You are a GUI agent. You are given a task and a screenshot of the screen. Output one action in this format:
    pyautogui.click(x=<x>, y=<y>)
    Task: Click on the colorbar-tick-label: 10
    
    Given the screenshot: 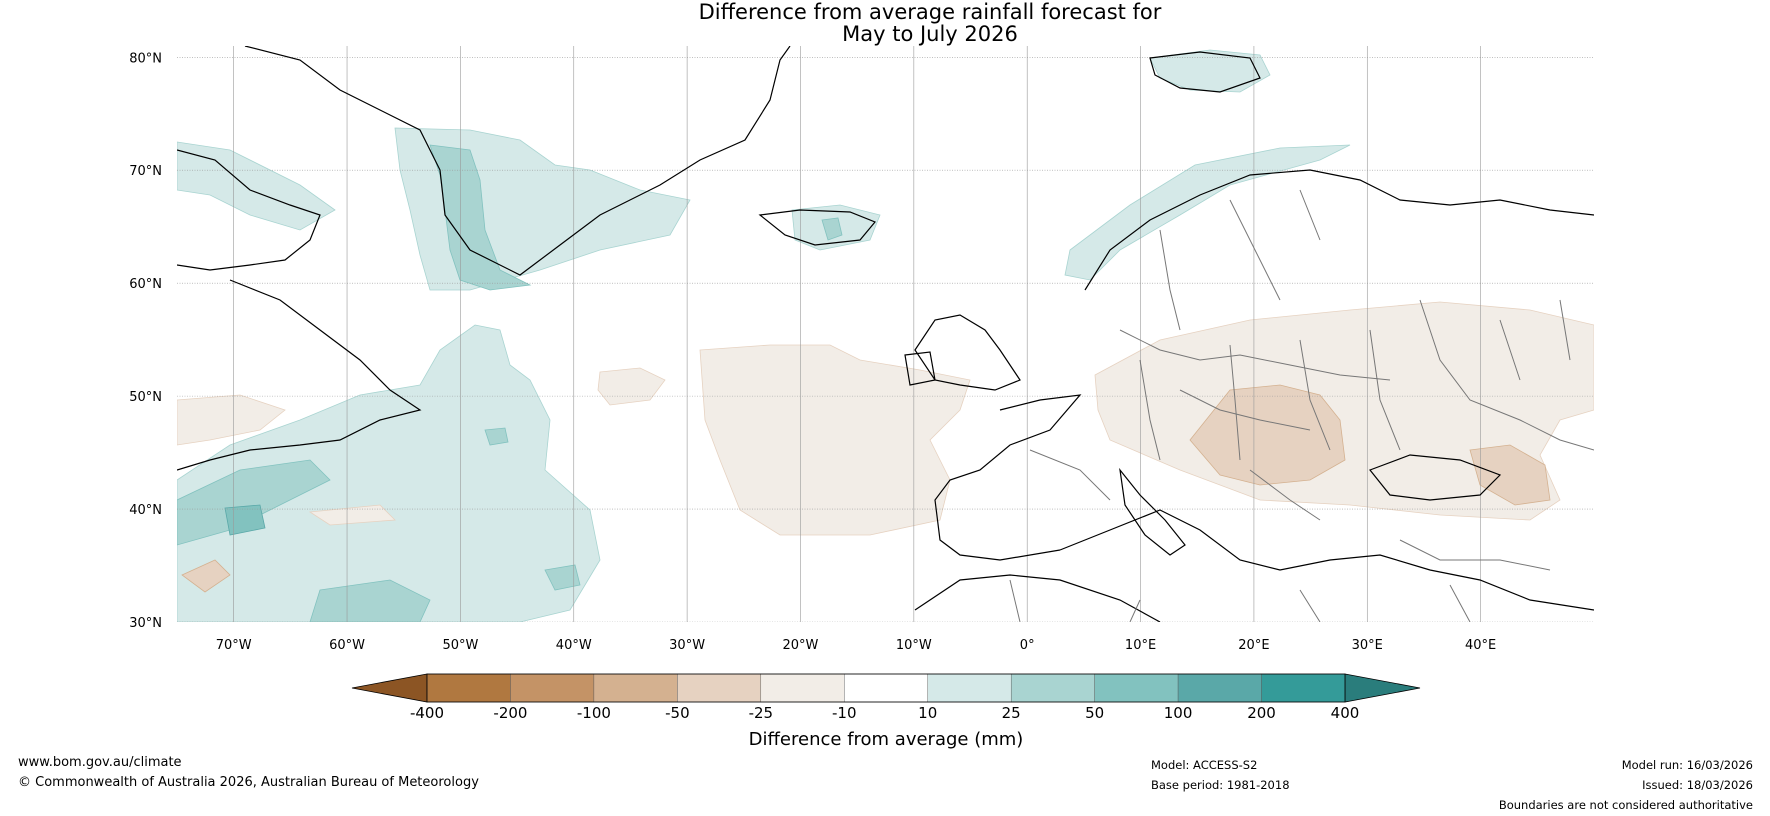 What is the action you would take?
    pyautogui.click(x=927, y=713)
    